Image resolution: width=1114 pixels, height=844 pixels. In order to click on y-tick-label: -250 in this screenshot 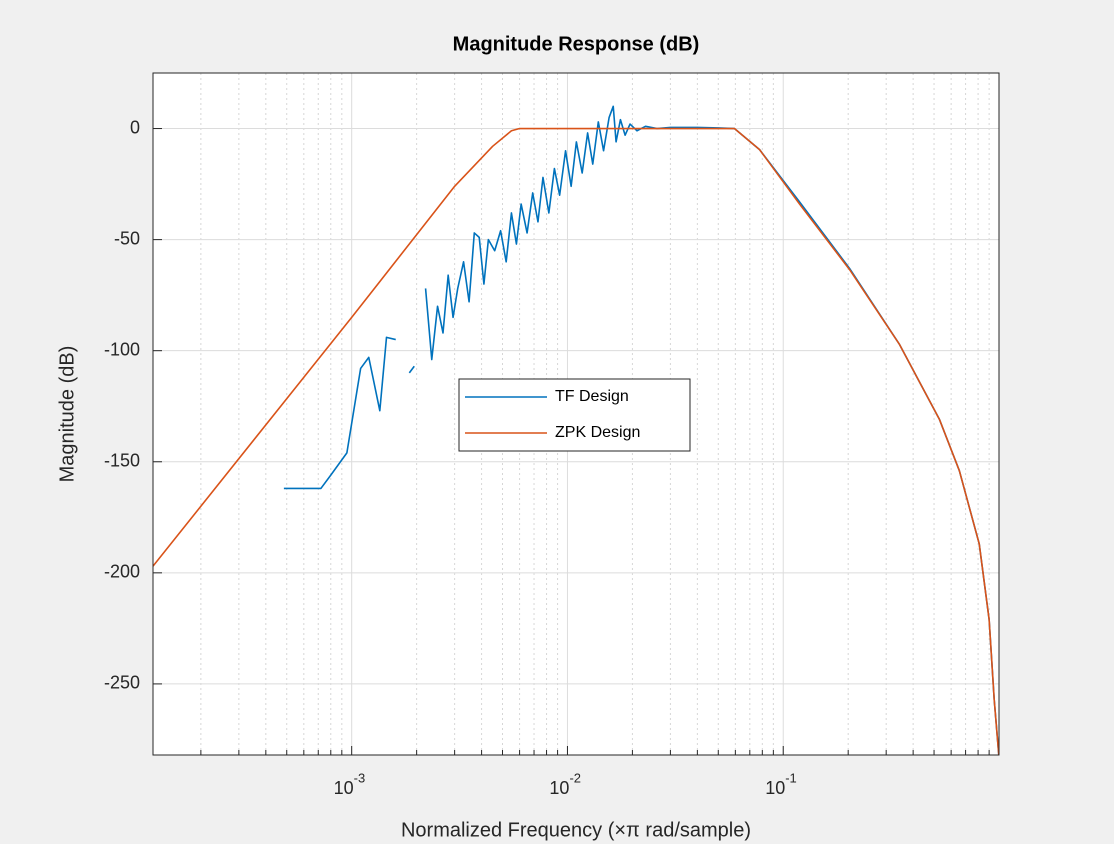, I will do `click(122, 683)`.